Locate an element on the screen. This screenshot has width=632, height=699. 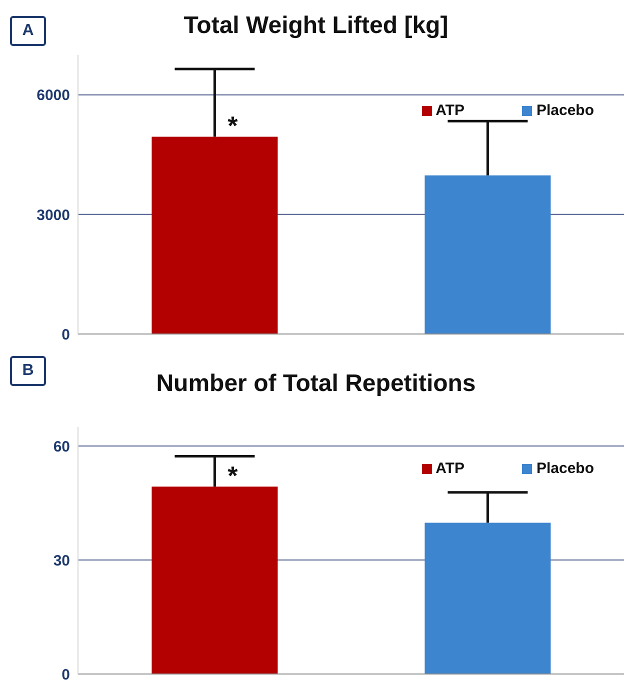
y-tick-label: 30 is located at coordinates (61, 561).